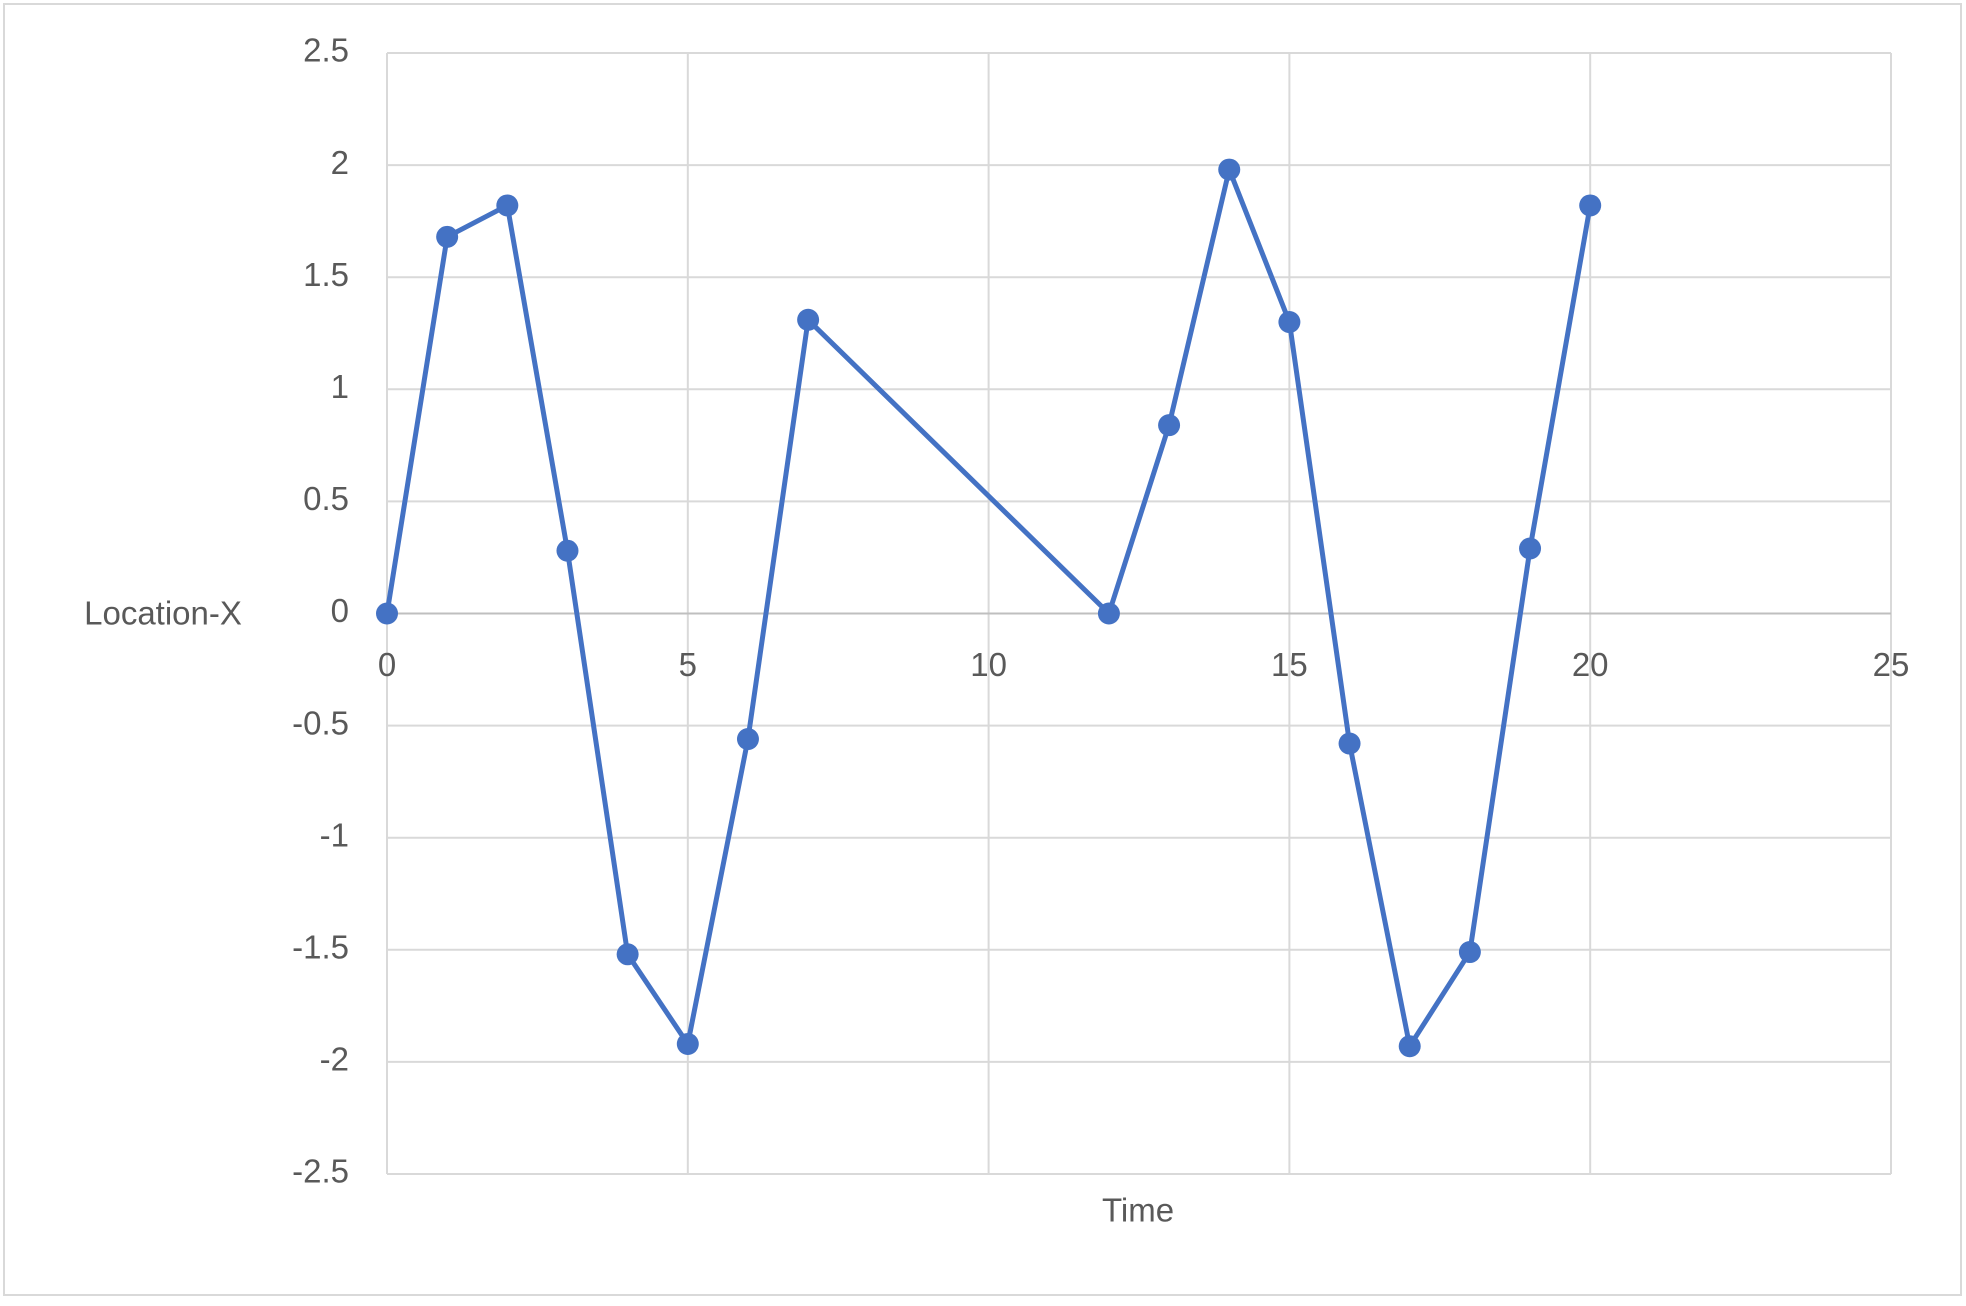 The width and height of the screenshot is (1966, 1306). Describe the element at coordinates (326, 274) in the screenshot. I see `y-tick-label: 1.5` at that location.